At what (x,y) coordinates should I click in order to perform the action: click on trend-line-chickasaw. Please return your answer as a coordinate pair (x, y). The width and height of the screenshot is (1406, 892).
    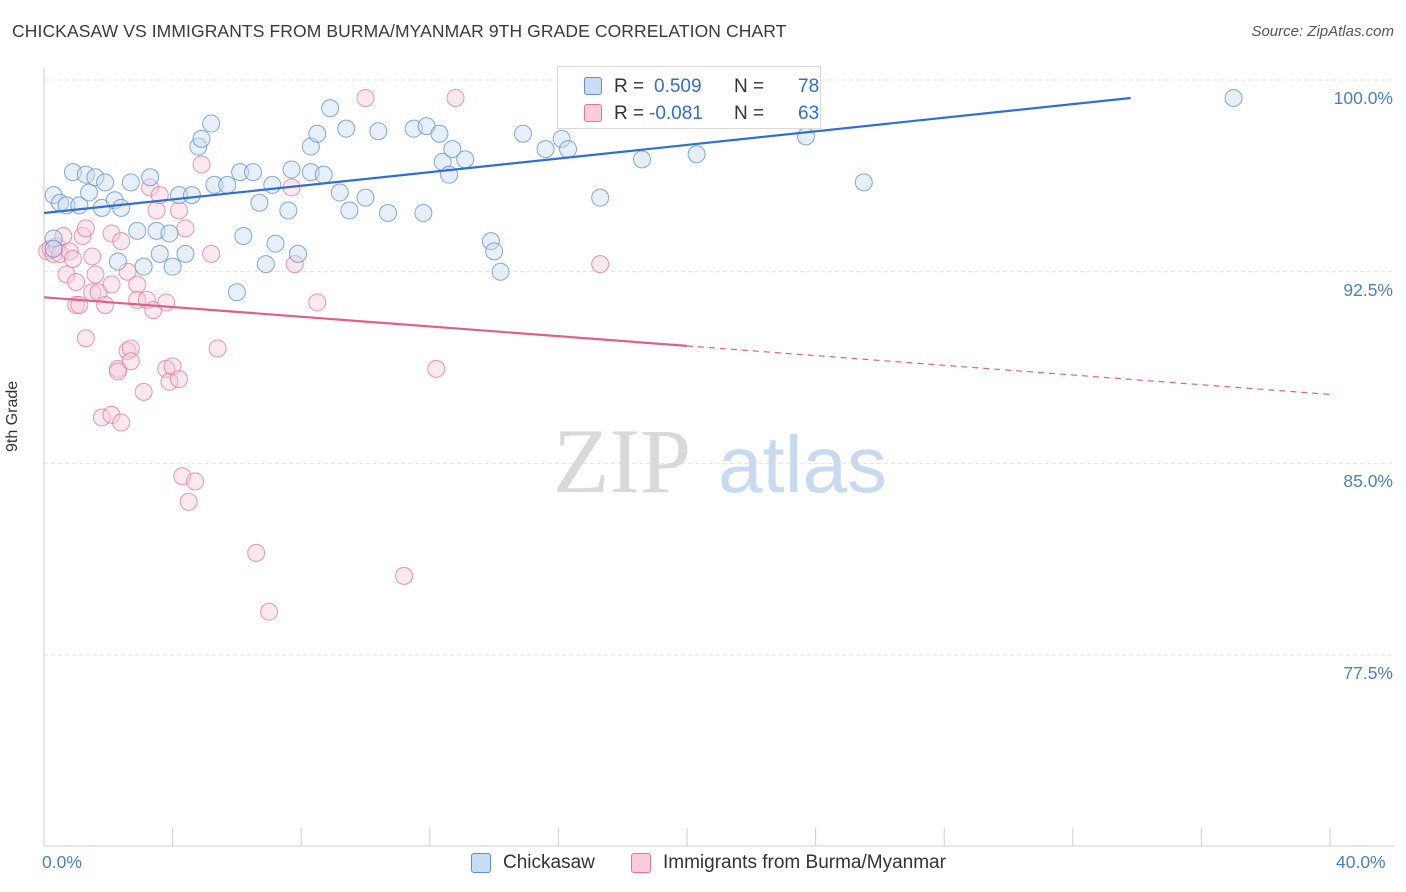
    Looking at the image, I should click on (587, 155).